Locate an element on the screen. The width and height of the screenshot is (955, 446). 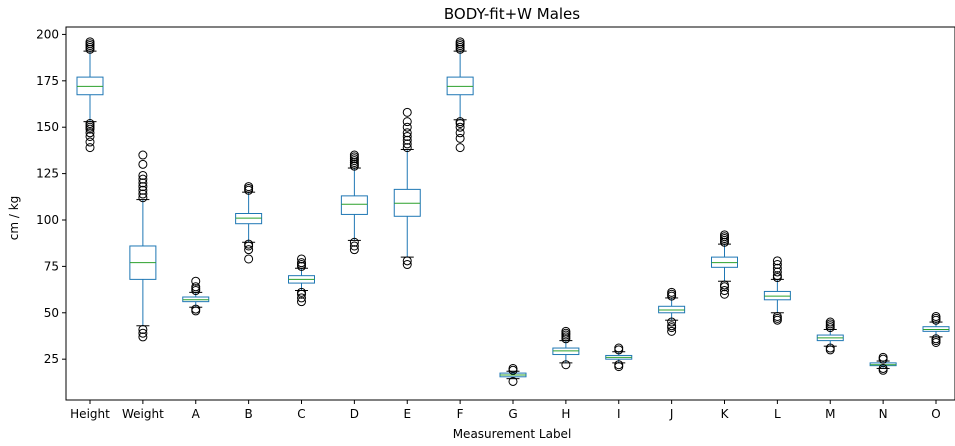
y-axis-label: cm / kg is located at coordinates (14, 218).